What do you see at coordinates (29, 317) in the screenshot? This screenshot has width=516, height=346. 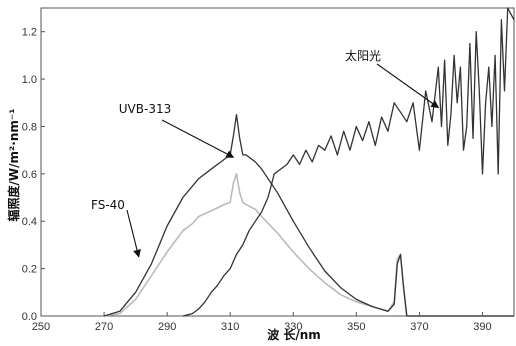 I see `y-tick-label: 0.0` at bounding box center [29, 317].